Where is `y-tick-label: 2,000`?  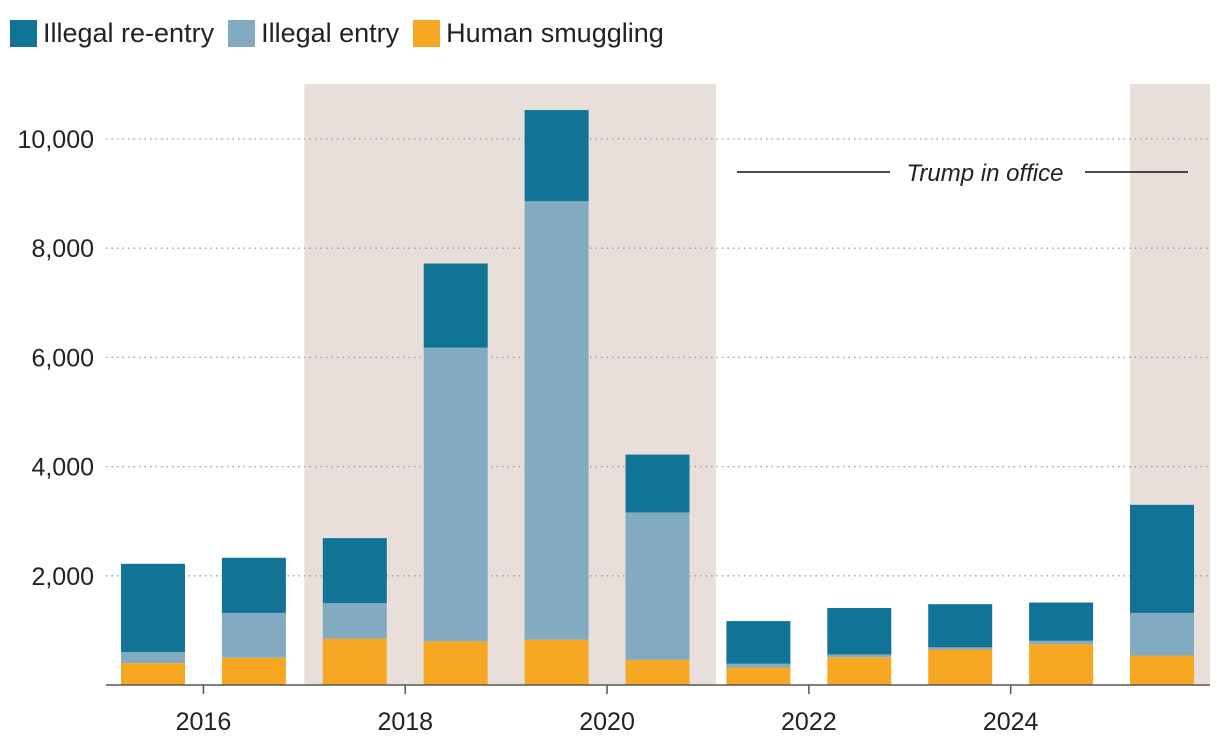 y-tick-label: 2,000 is located at coordinates (62, 577).